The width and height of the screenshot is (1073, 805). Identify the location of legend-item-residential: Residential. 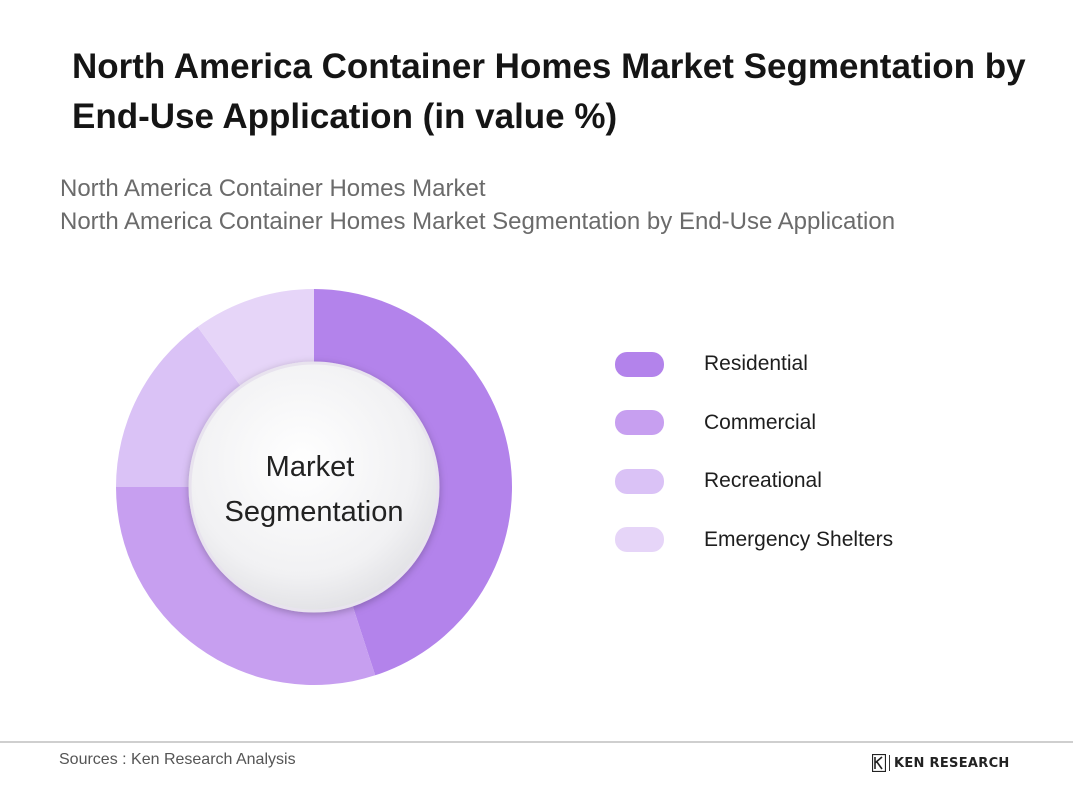
(754, 364).